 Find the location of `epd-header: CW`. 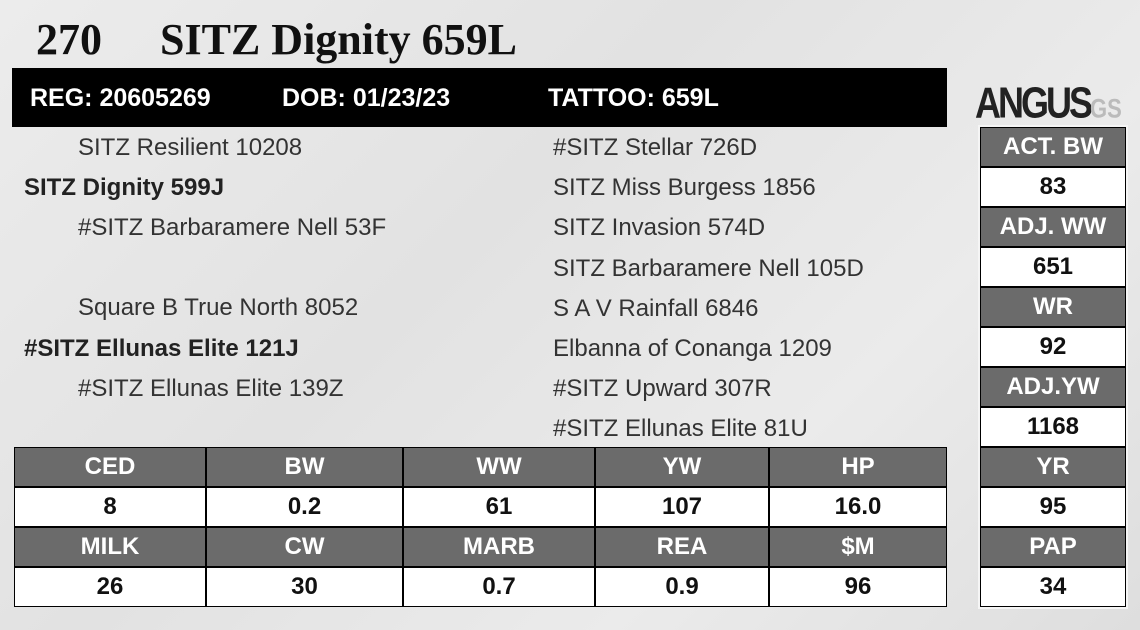

epd-header: CW is located at coordinates (304, 547).